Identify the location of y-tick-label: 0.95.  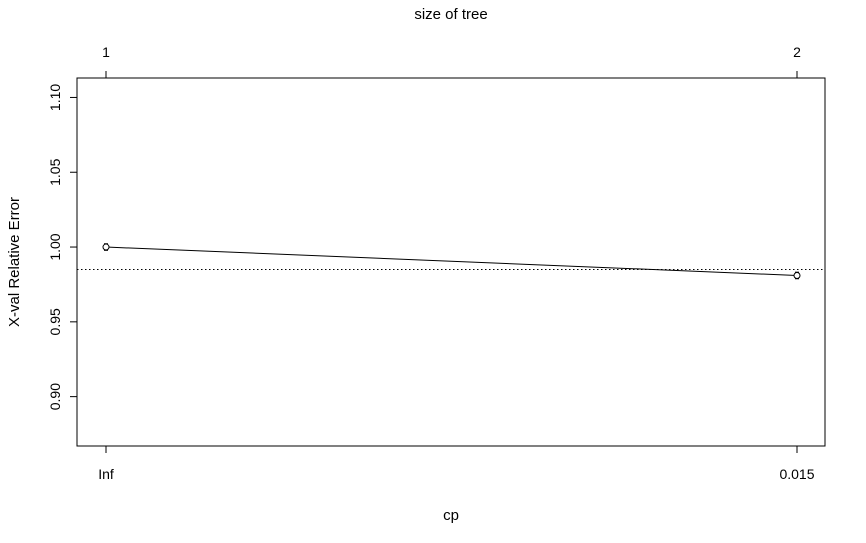
(55, 321).